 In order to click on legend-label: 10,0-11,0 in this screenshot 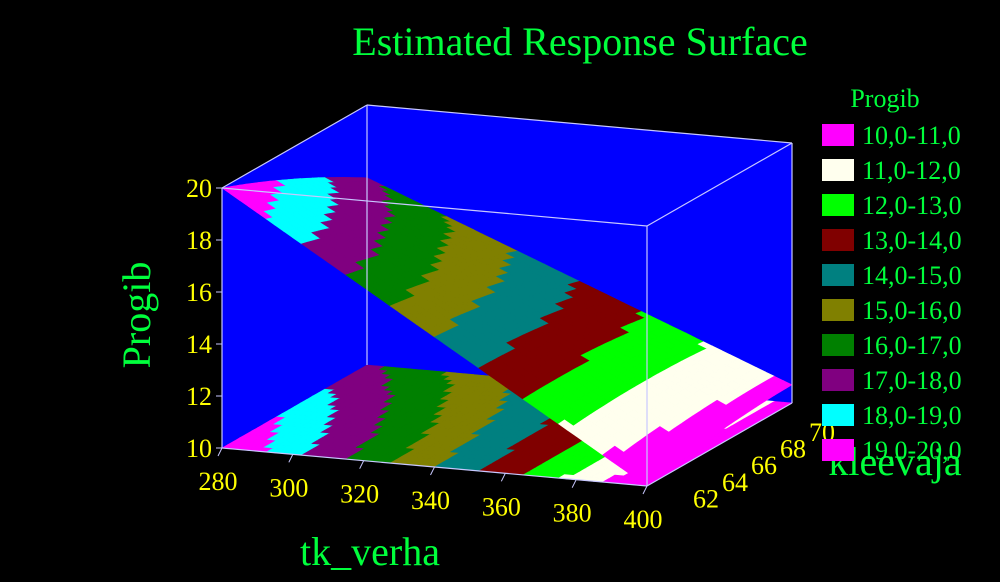, I will do `click(911, 135)`.